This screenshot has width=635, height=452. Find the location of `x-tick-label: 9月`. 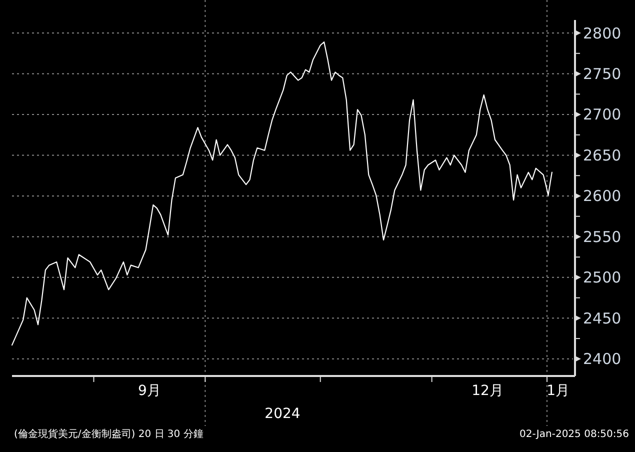

x-tick-label: 9月 is located at coordinates (149, 391).